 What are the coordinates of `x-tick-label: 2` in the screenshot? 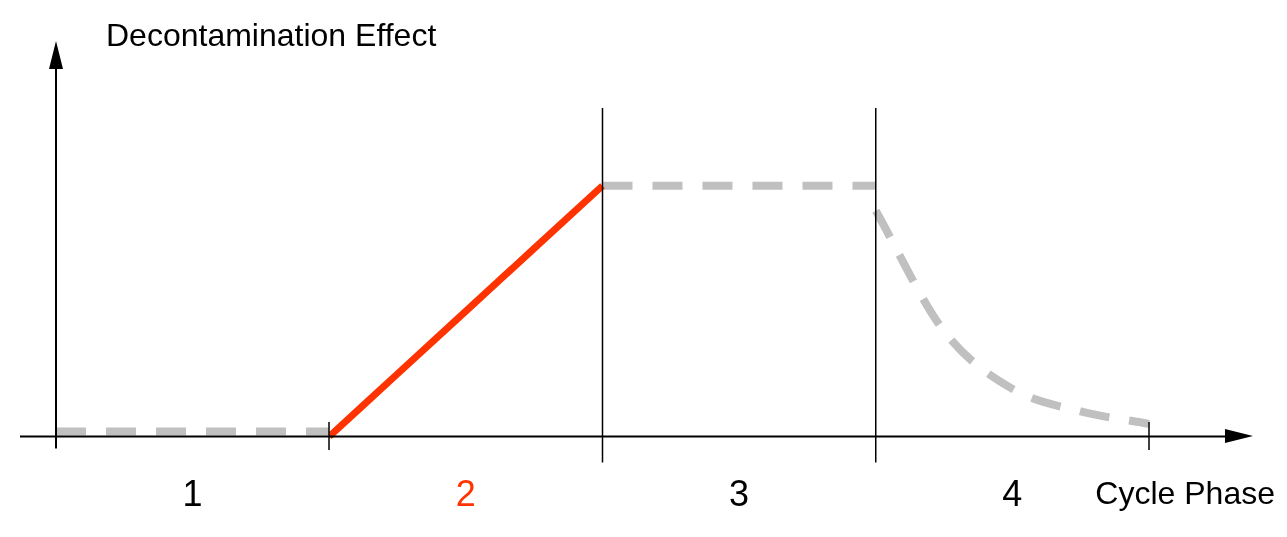 It's located at (465, 494).